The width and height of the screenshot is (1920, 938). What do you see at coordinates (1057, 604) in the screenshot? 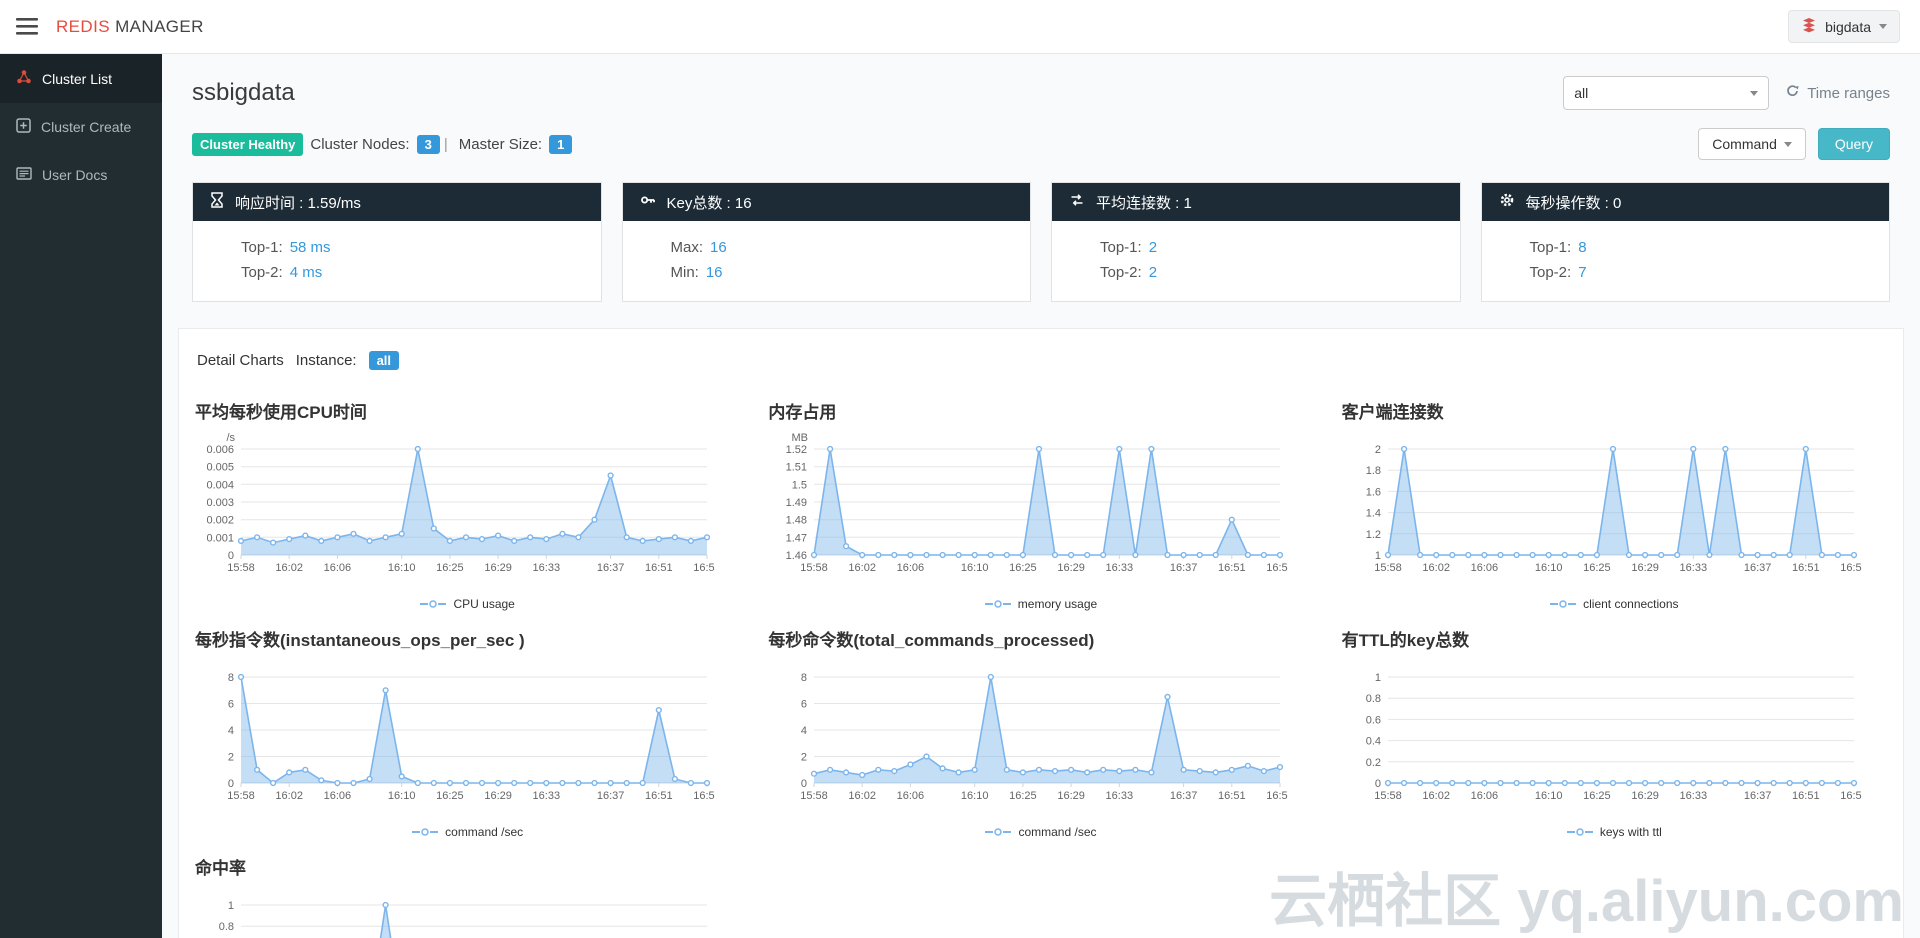
I see `legend-label: memory usage` at bounding box center [1057, 604].